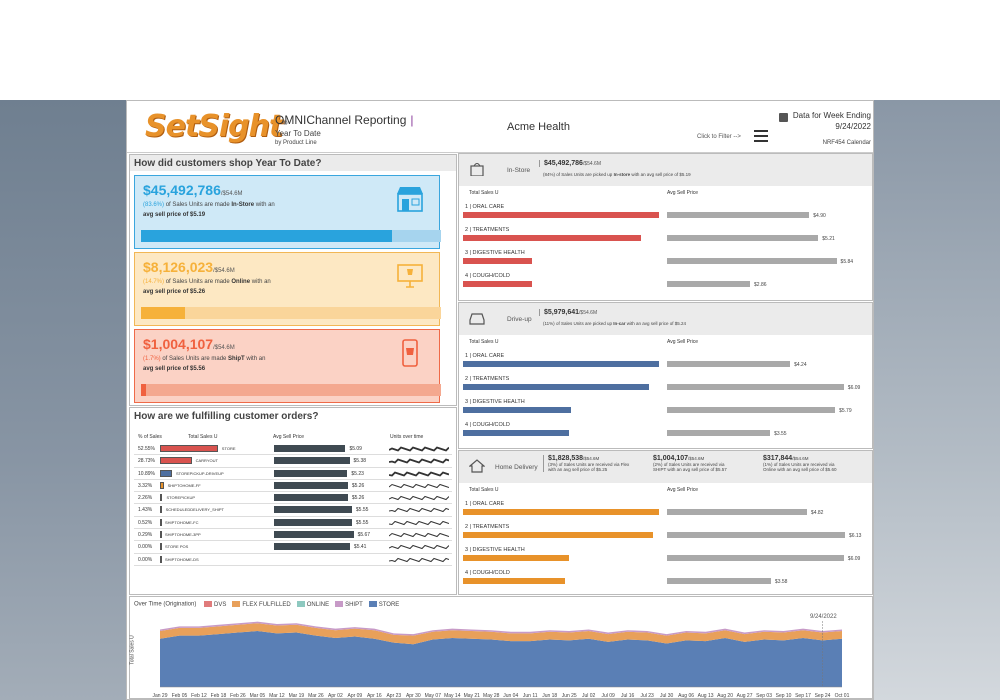 This screenshot has height=700, width=1000. What do you see at coordinates (761, 136) in the screenshot?
I see `filter-menu-icon` at bounding box center [761, 136].